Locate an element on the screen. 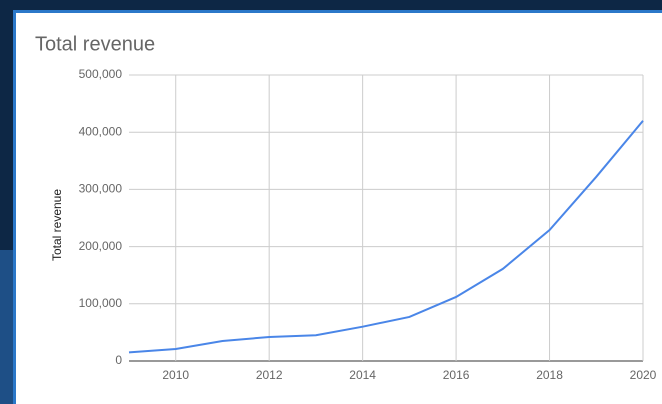 The width and height of the screenshot is (662, 404). chart-title: Total revenue is located at coordinates (95, 44).